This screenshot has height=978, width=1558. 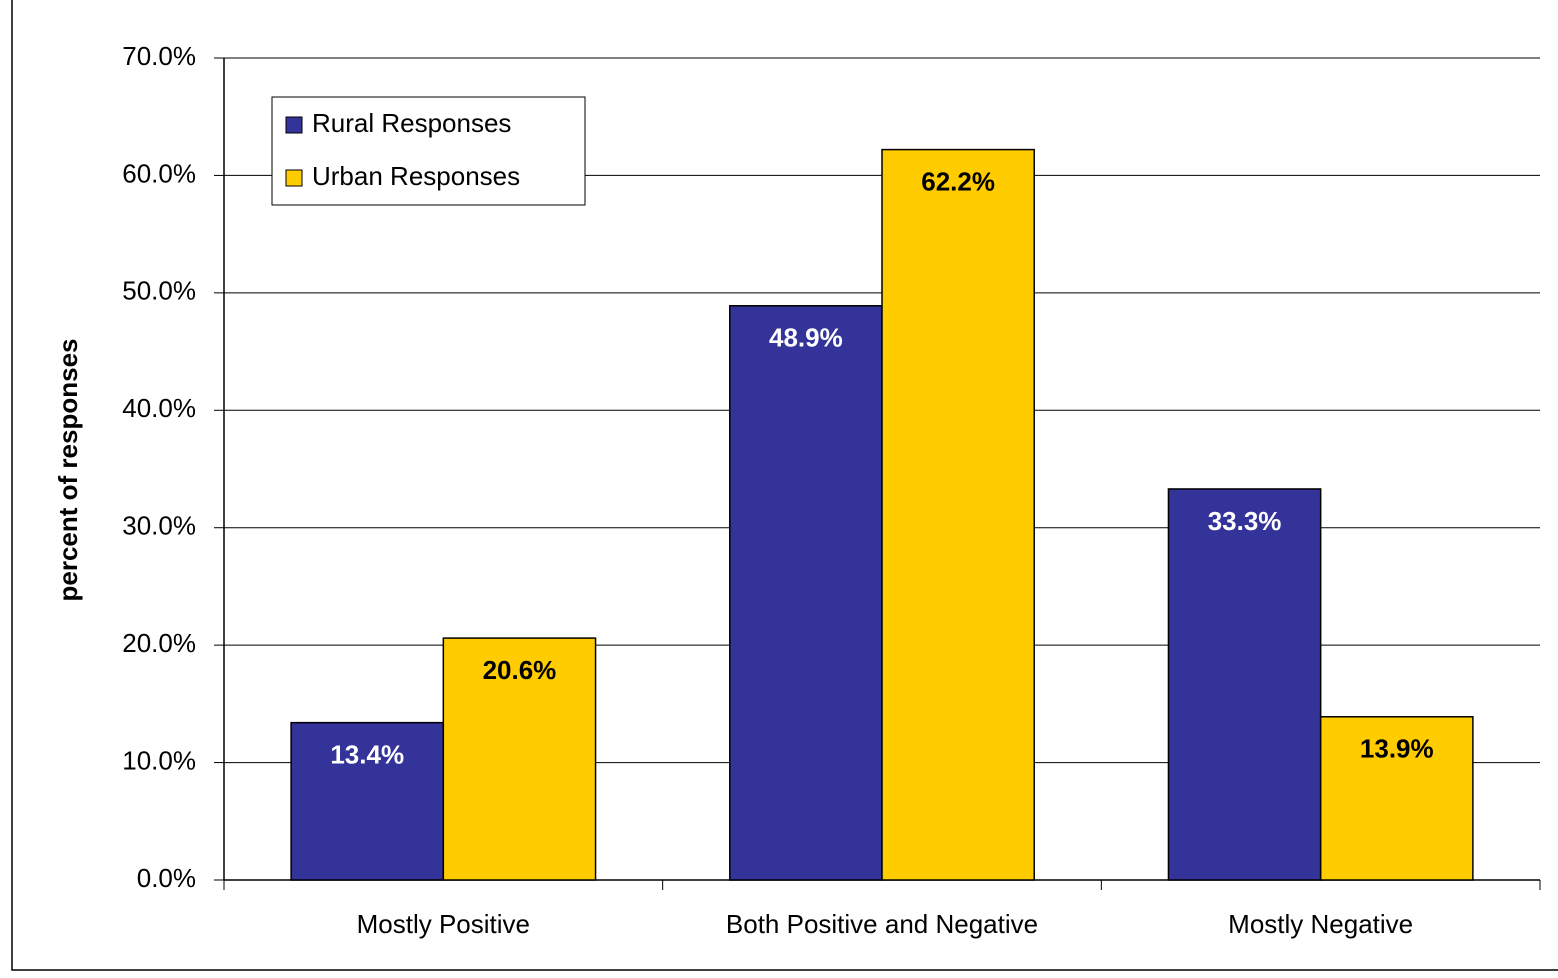 What do you see at coordinates (428, 151) in the screenshot?
I see `legend-box` at bounding box center [428, 151].